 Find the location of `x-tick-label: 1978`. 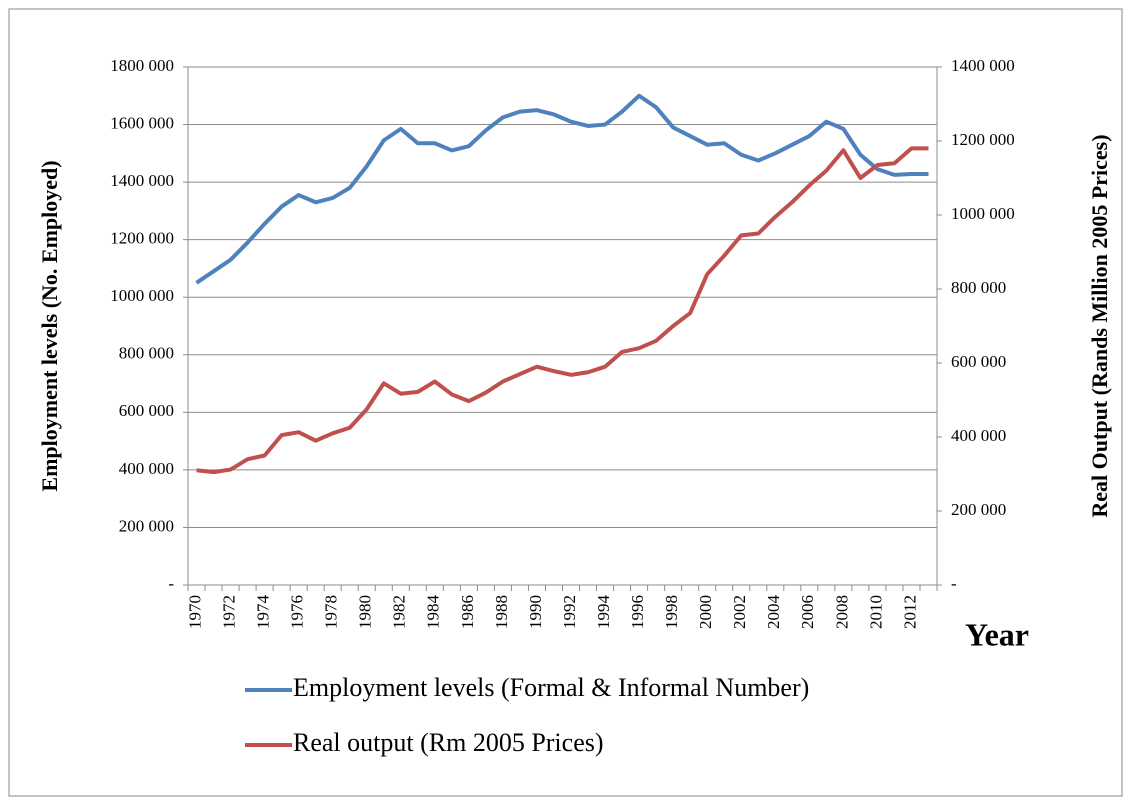

x-tick-label: 1978 is located at coordinates (331, 612).